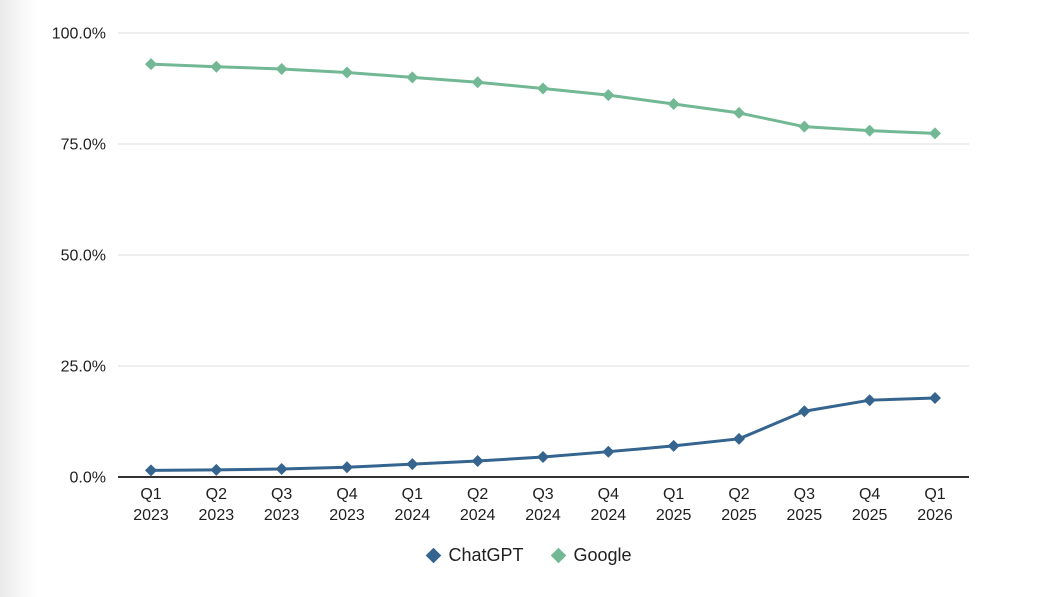 The height and width of the screenshot is (597, 1060). What do you see at coordinates (478, 505) in the screenshot?
I see `x-tick-label: Q2 2024` at bounding box center [478, 505].